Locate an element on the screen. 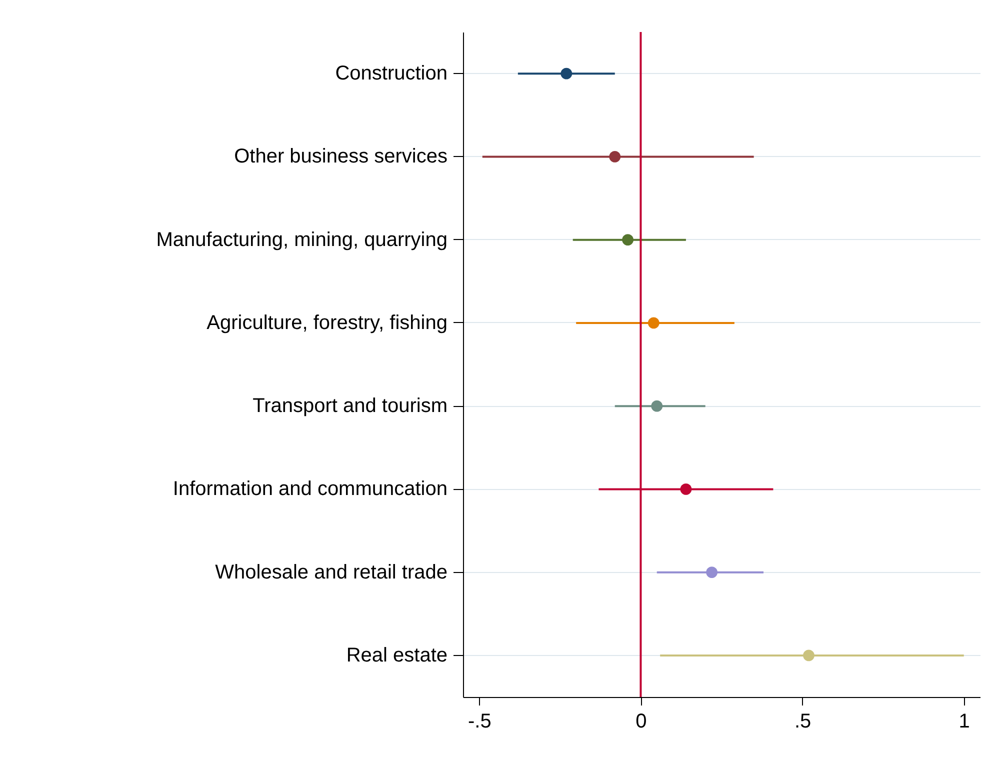 The image size is (997, 769). x-tick-label: .5 is located at coordinates (803, 721).